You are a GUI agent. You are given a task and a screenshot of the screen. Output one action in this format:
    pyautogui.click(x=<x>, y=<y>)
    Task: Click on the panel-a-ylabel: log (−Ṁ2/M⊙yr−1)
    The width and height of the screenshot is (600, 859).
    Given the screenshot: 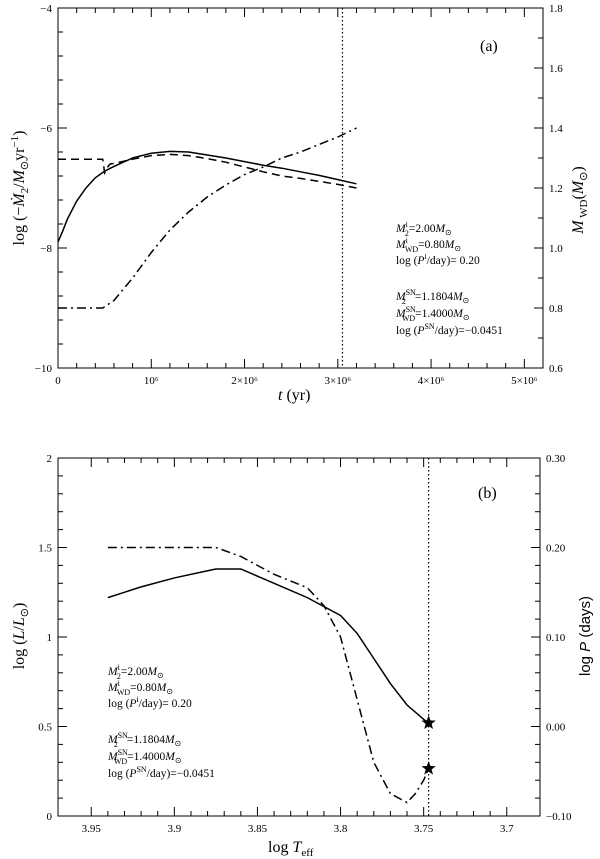 What is the action you would take?
    pyautogui.click(x=20, y=188)
    